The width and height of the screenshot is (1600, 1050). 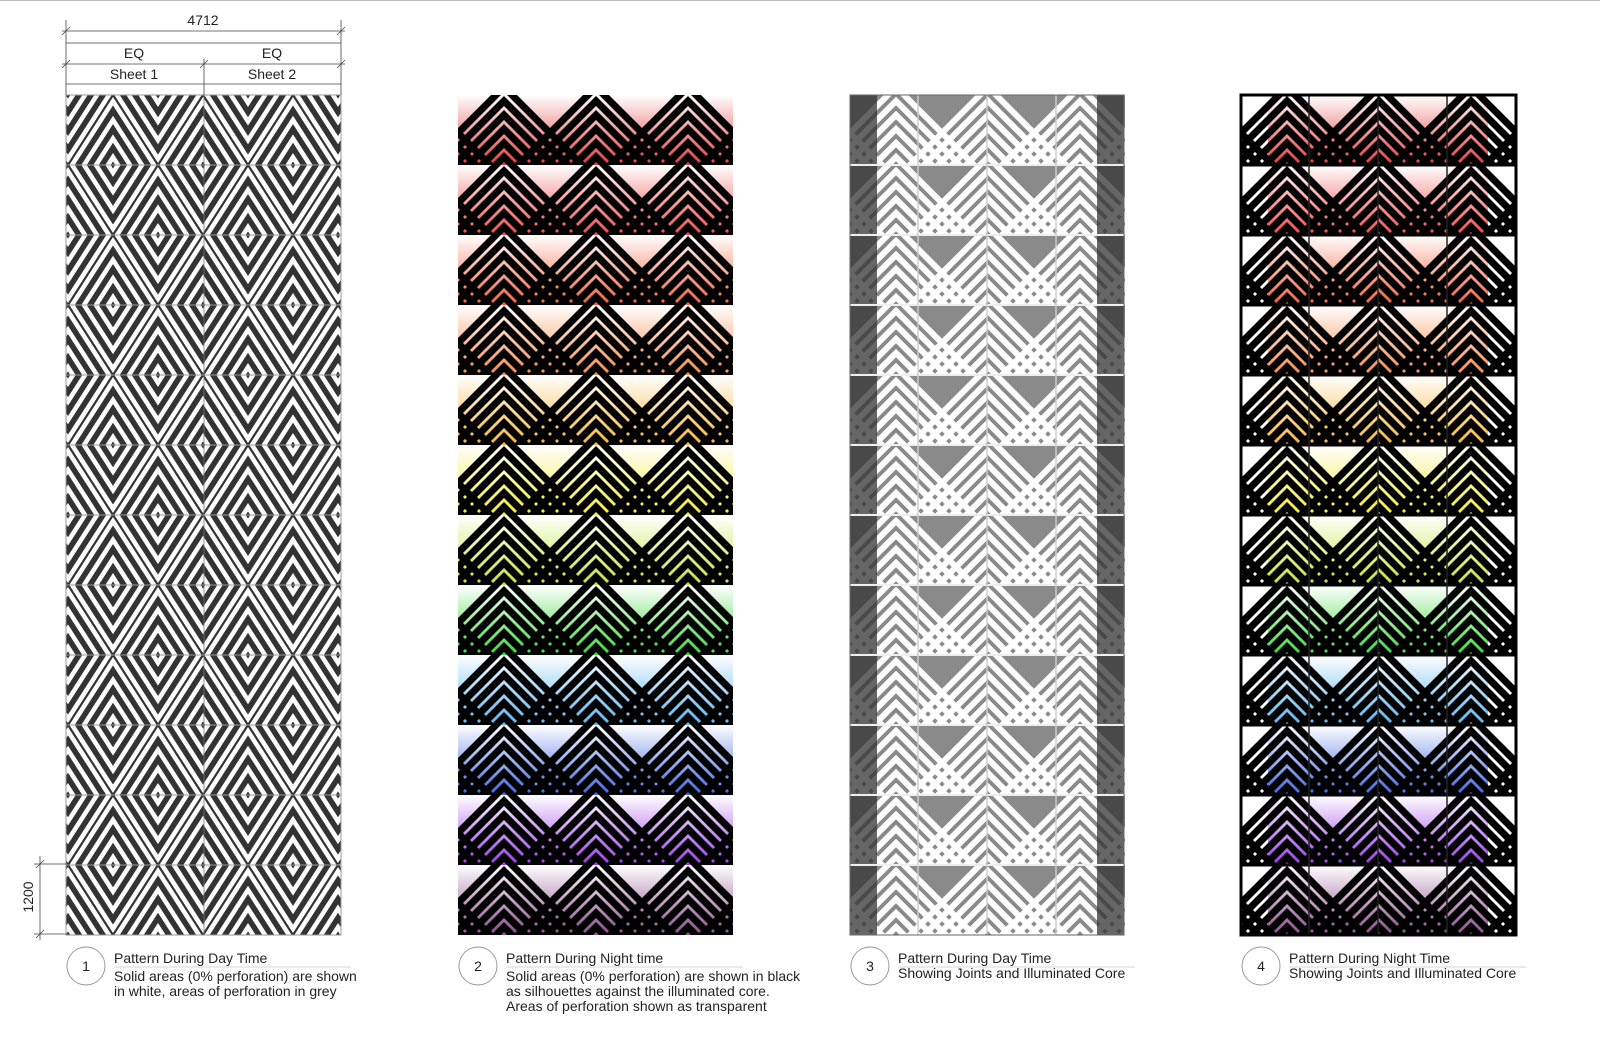 I want to click on caption-title: Pattern During Night Time, so click(x=1369, y=958).